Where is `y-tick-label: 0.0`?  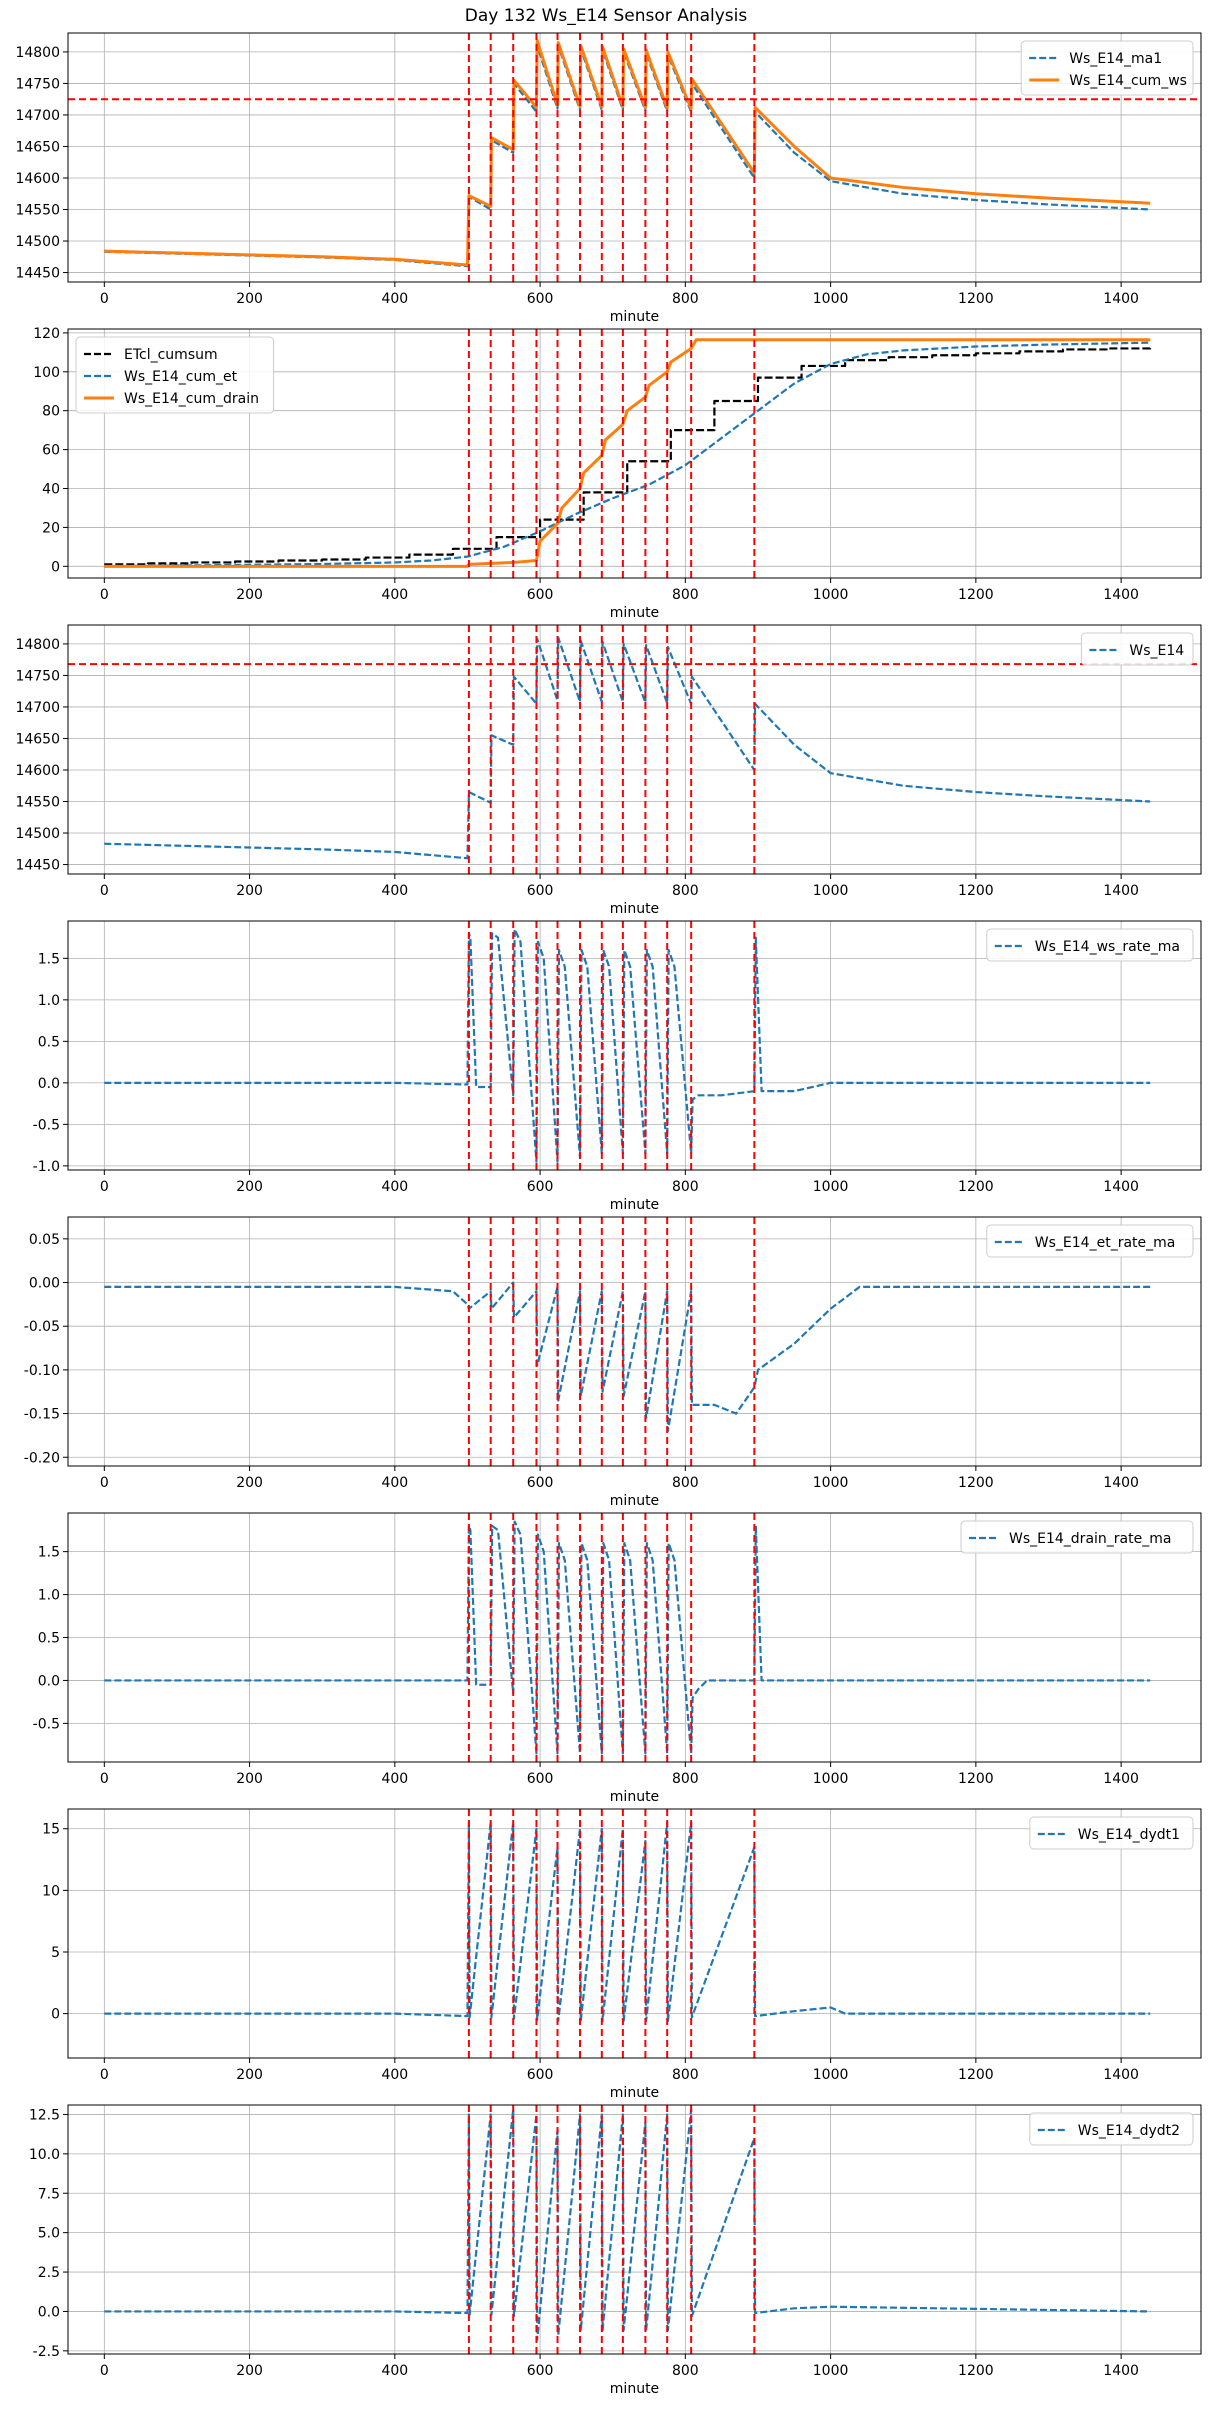
y-tick-label: 0.0 is located at coordinates (49, 2312).